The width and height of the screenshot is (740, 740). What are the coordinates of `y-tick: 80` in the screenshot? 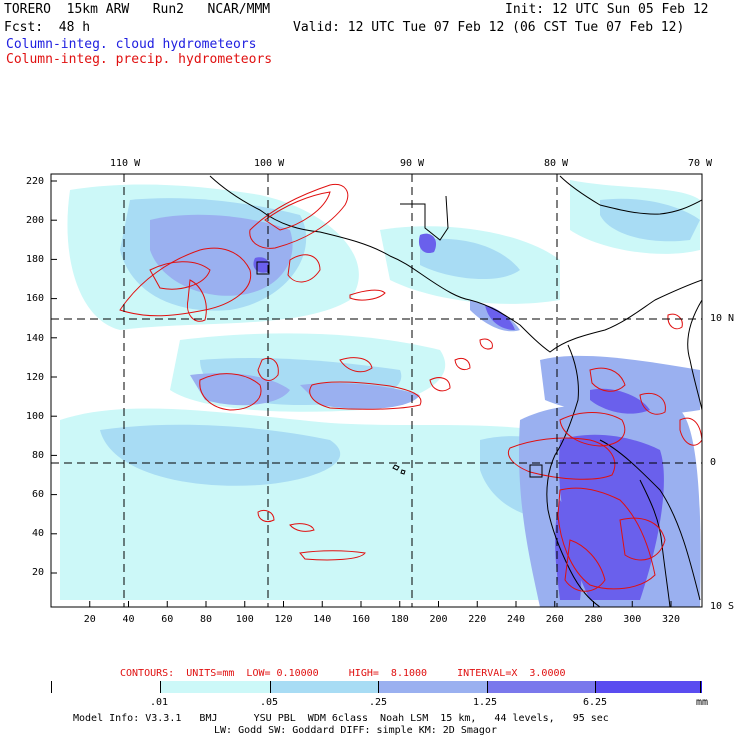 It's located at (38, 455).